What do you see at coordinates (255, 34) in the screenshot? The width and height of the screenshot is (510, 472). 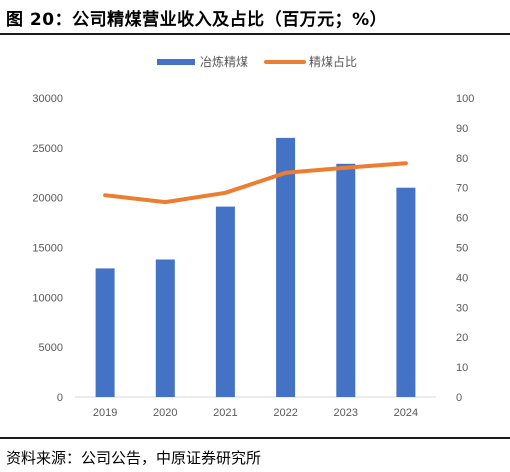 I see `top-divider` at bounding box center [255, 34].